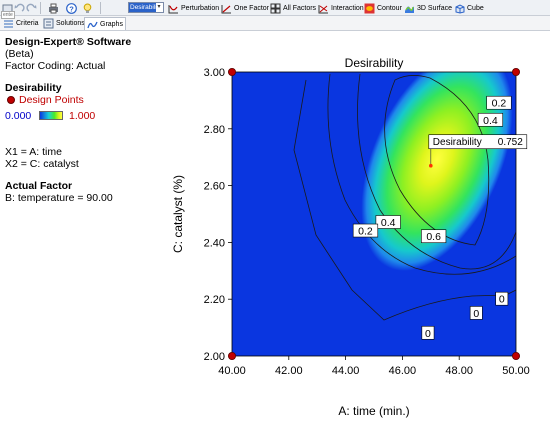  What do you see at coordinates (200, 8) in the screenshot?
I see `perturbation-label: Perturbation` at bounding box center [200, 8].